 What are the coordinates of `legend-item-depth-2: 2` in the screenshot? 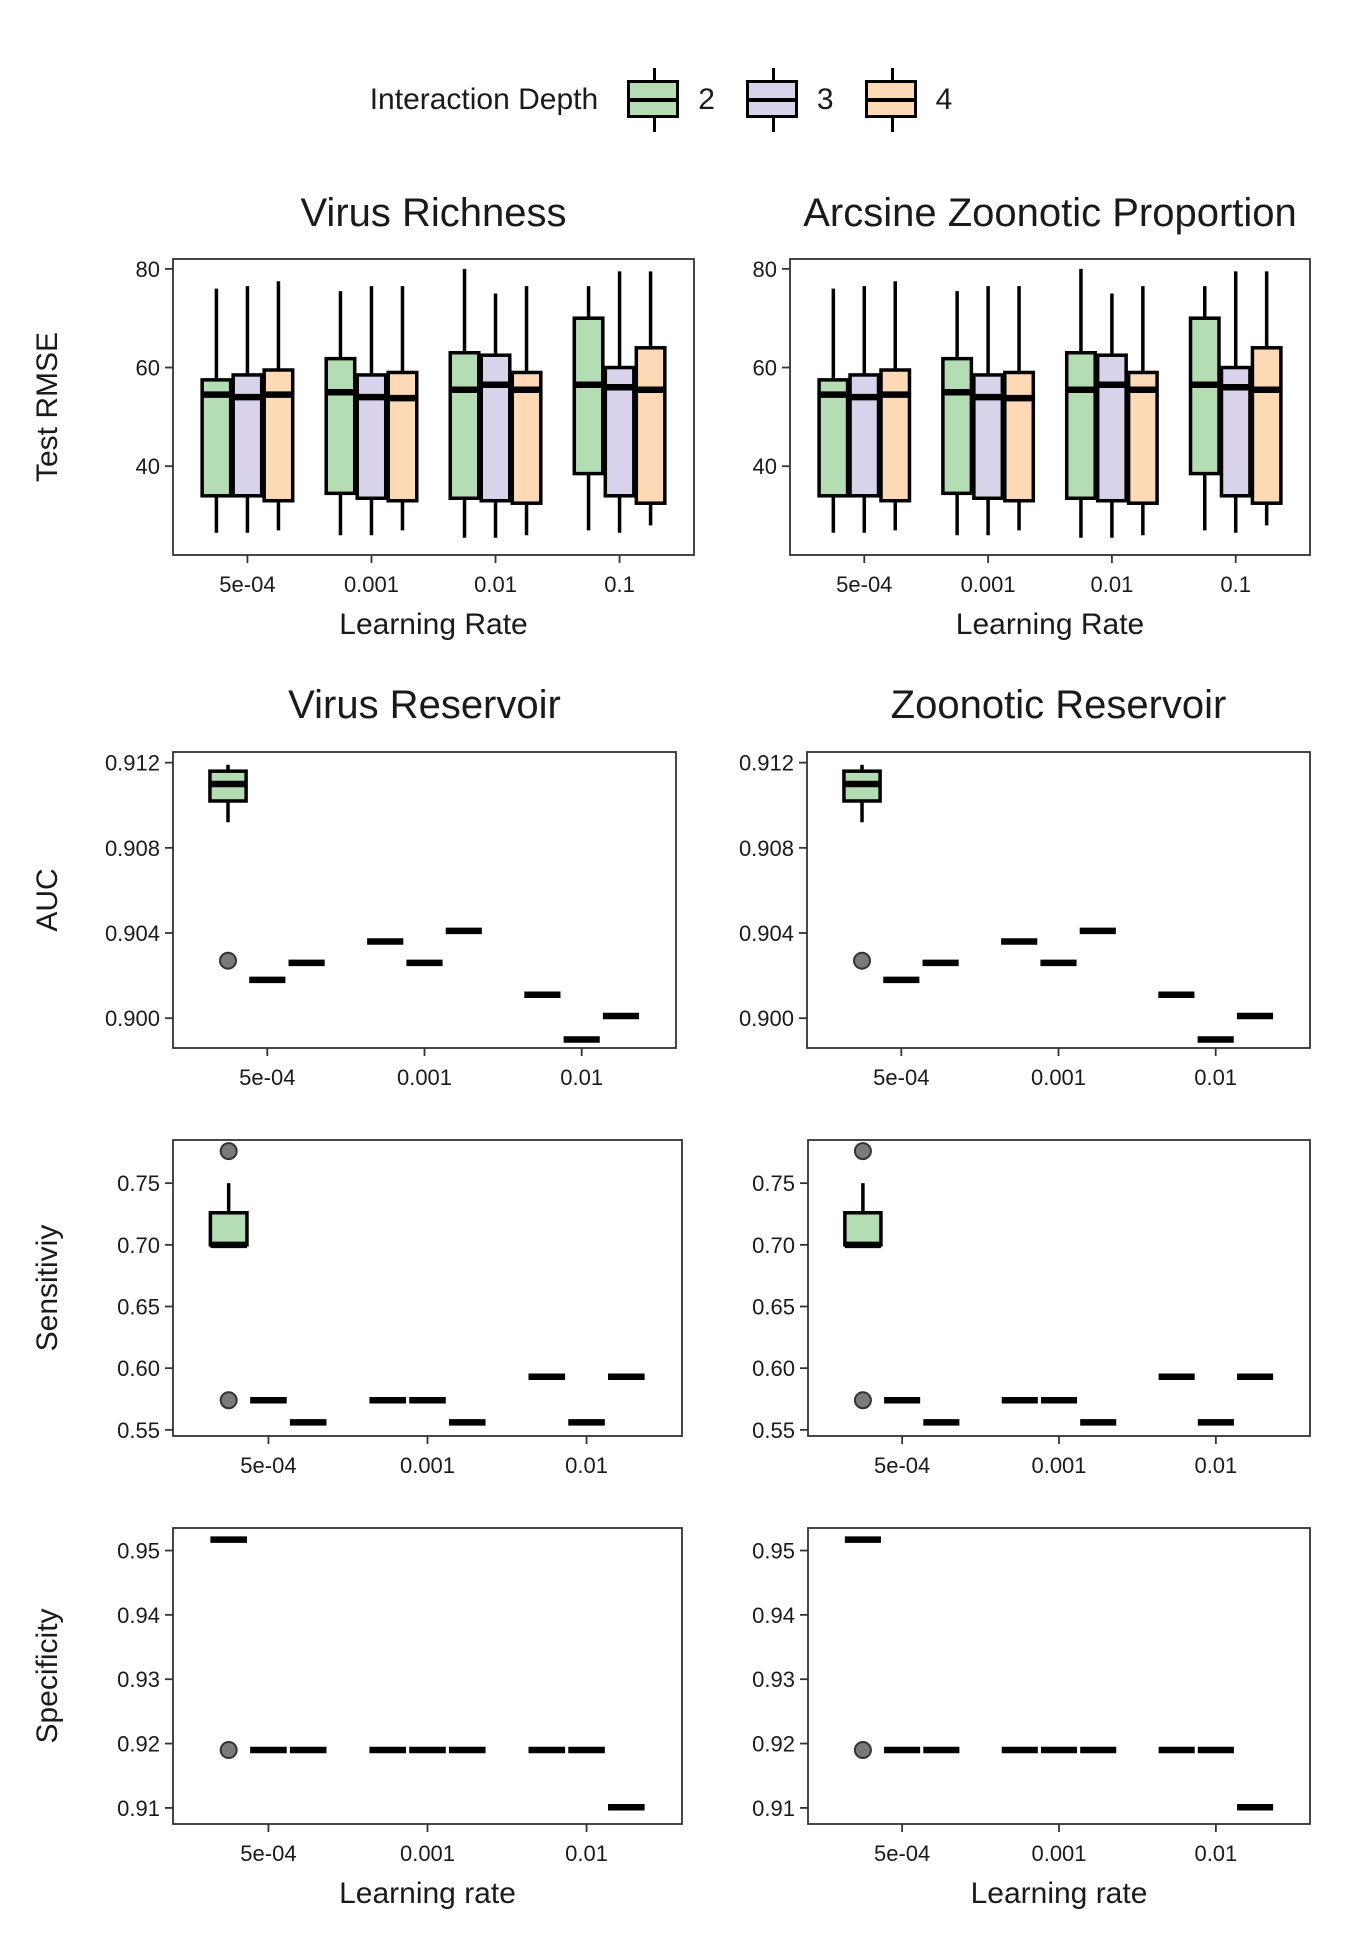 It's located at (669, 100).